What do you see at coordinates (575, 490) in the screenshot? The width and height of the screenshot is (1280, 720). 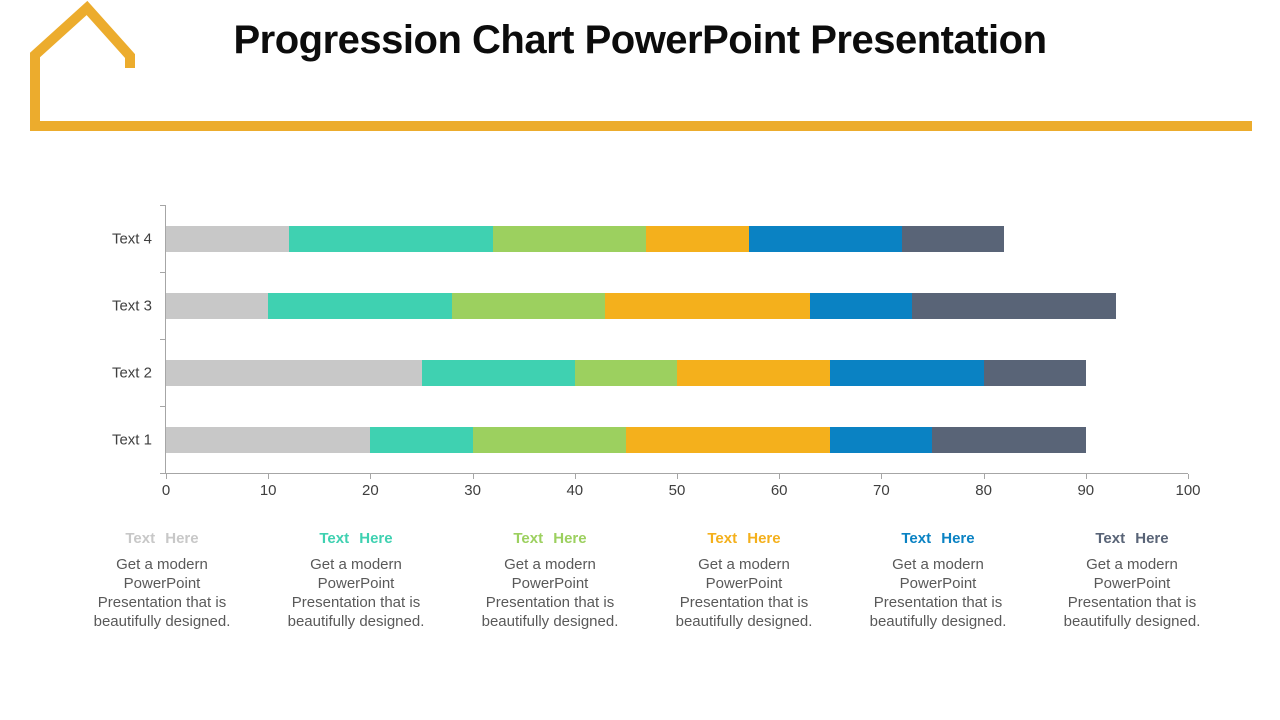 I see `x-axis-label: 40` at bounding box center [575, 490].